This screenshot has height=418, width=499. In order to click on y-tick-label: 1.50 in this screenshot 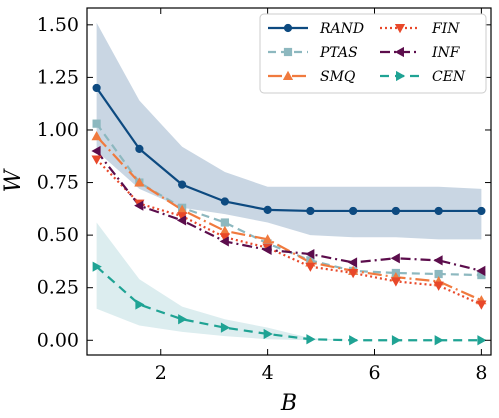, I will do `click(58, 25)`.